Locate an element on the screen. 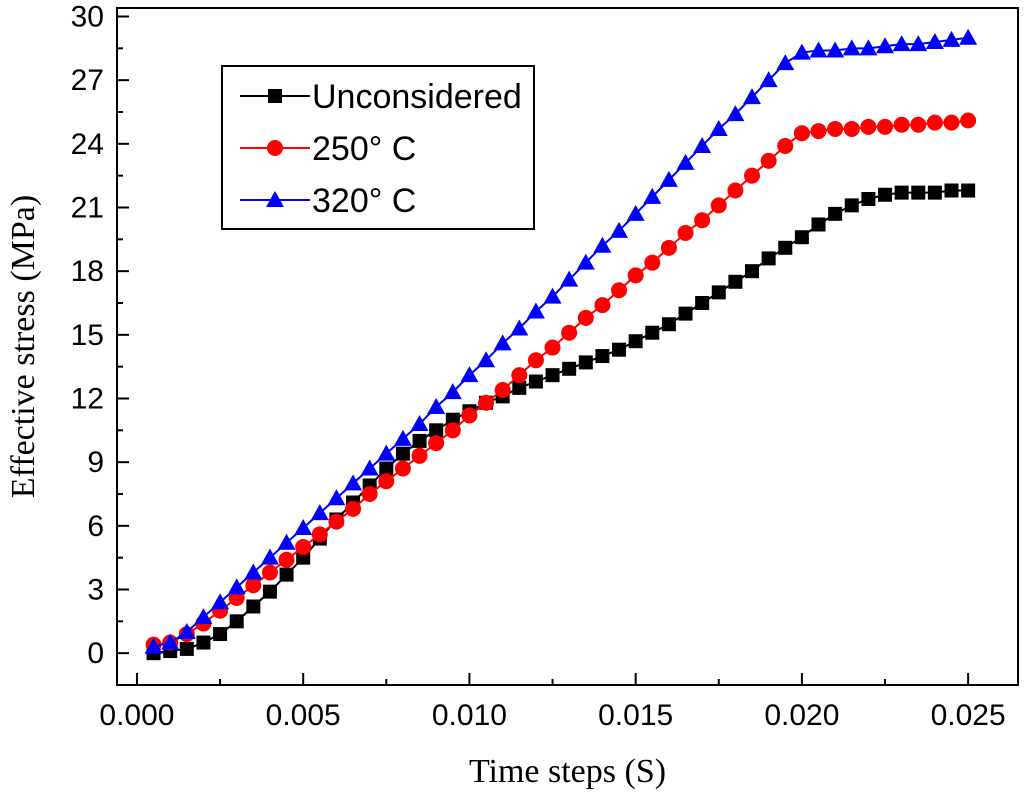 This screenshot has height=795, width=1024. legend-circle-icon is located at coordinates (275, 148).